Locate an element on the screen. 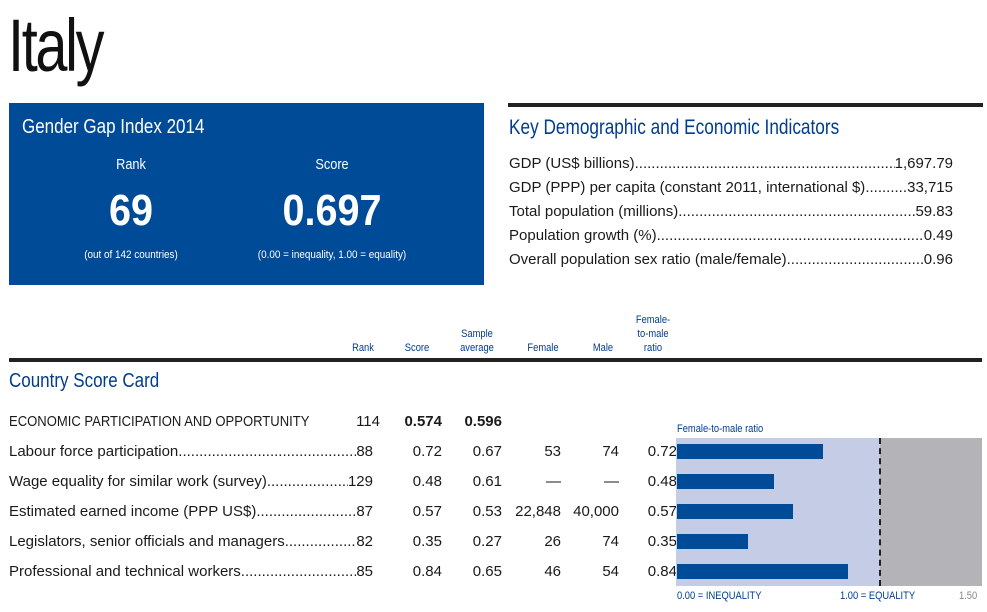 Image resolution: width=987 pixels, height=612 pixels. row-male: 54 is located at coordinates (610, 571).